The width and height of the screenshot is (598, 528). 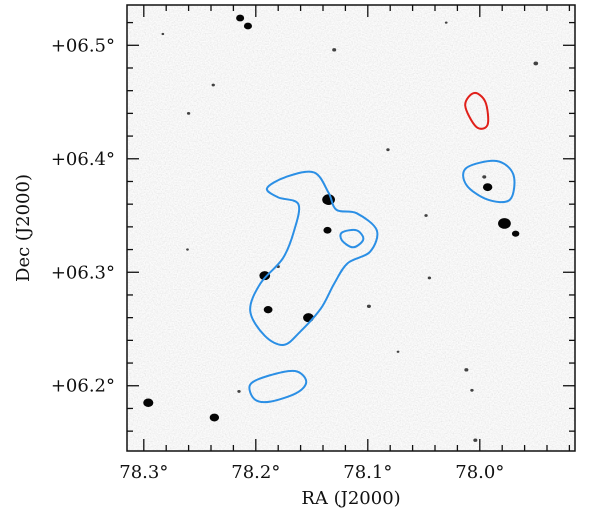 What do you see at coordinates (83, 45) in the screenshot?
I see `y-tick-label: +06.5°` at bounding box center [83, 45].